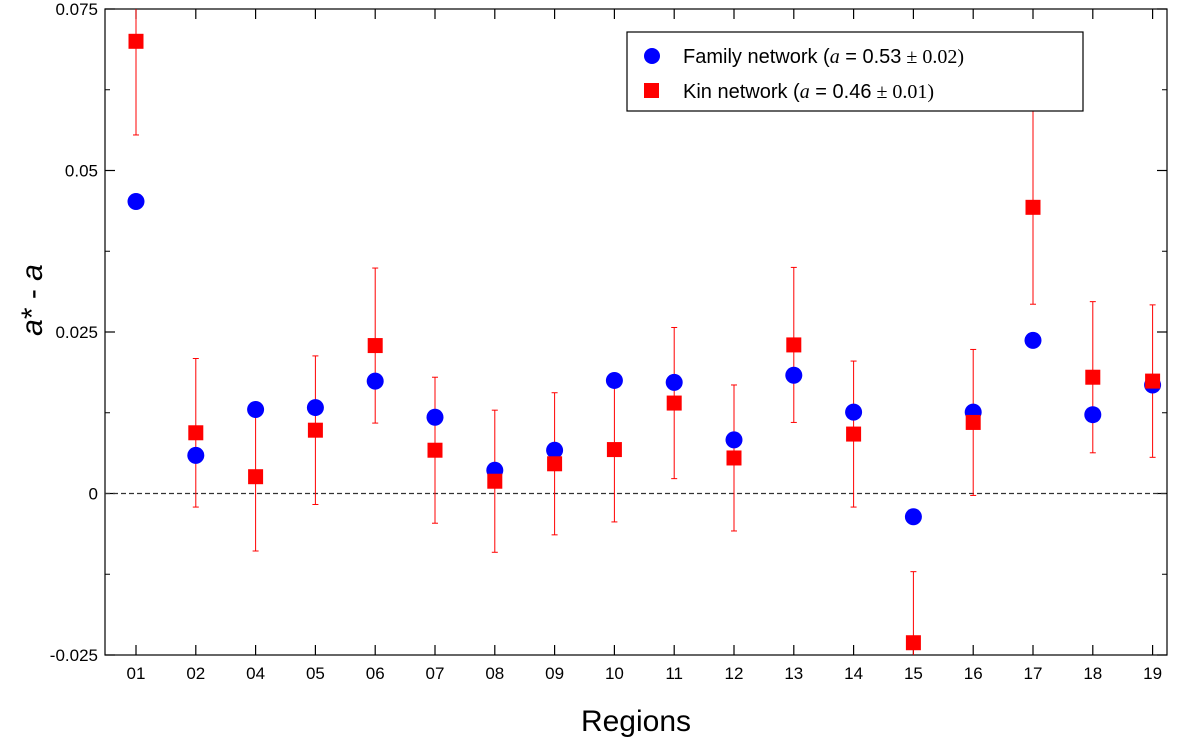 Image resolution: width=1185 pixels, height=740 pixels. What do you see at coordinates (930, 92) in the screenshot?
I see `legend-kin-suffix: )` at bounding box center [930, 92].